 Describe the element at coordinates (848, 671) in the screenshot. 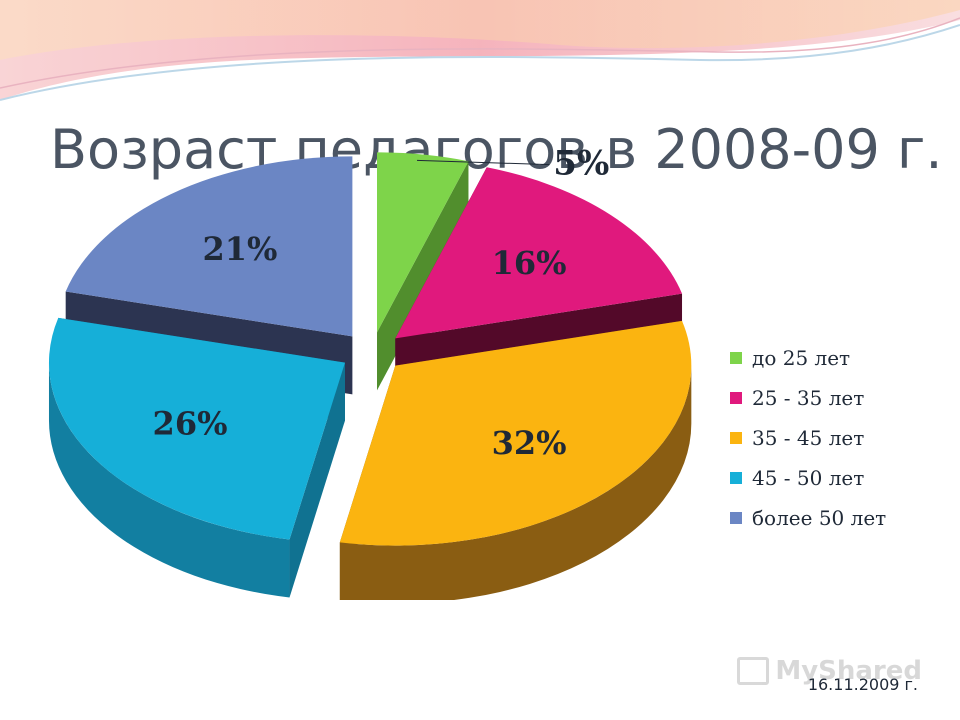

I see `watermark-text: MyShared` at that location.